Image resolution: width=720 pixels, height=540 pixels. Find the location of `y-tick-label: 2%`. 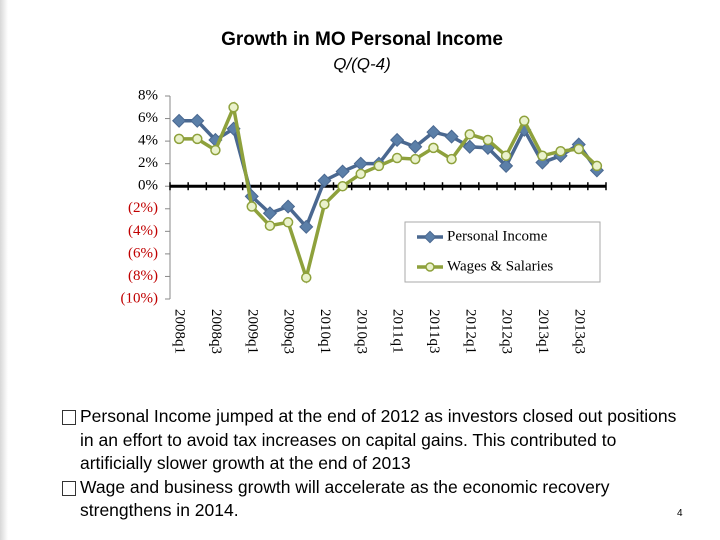

y-tick-label: 2% is located at coordinates (148, 163).